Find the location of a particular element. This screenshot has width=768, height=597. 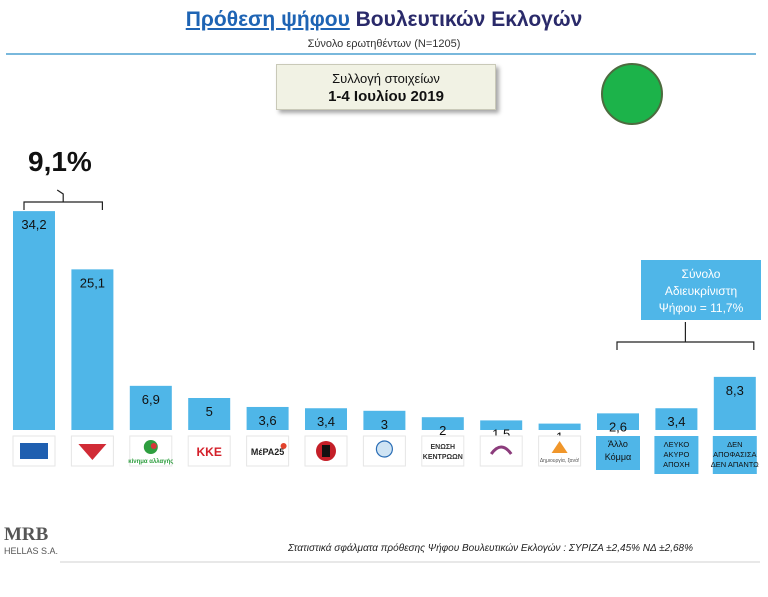

tick-label-13-line-2: ΑΠΟΦΑΣΙΣΑ is located at coordinates (734, 454).